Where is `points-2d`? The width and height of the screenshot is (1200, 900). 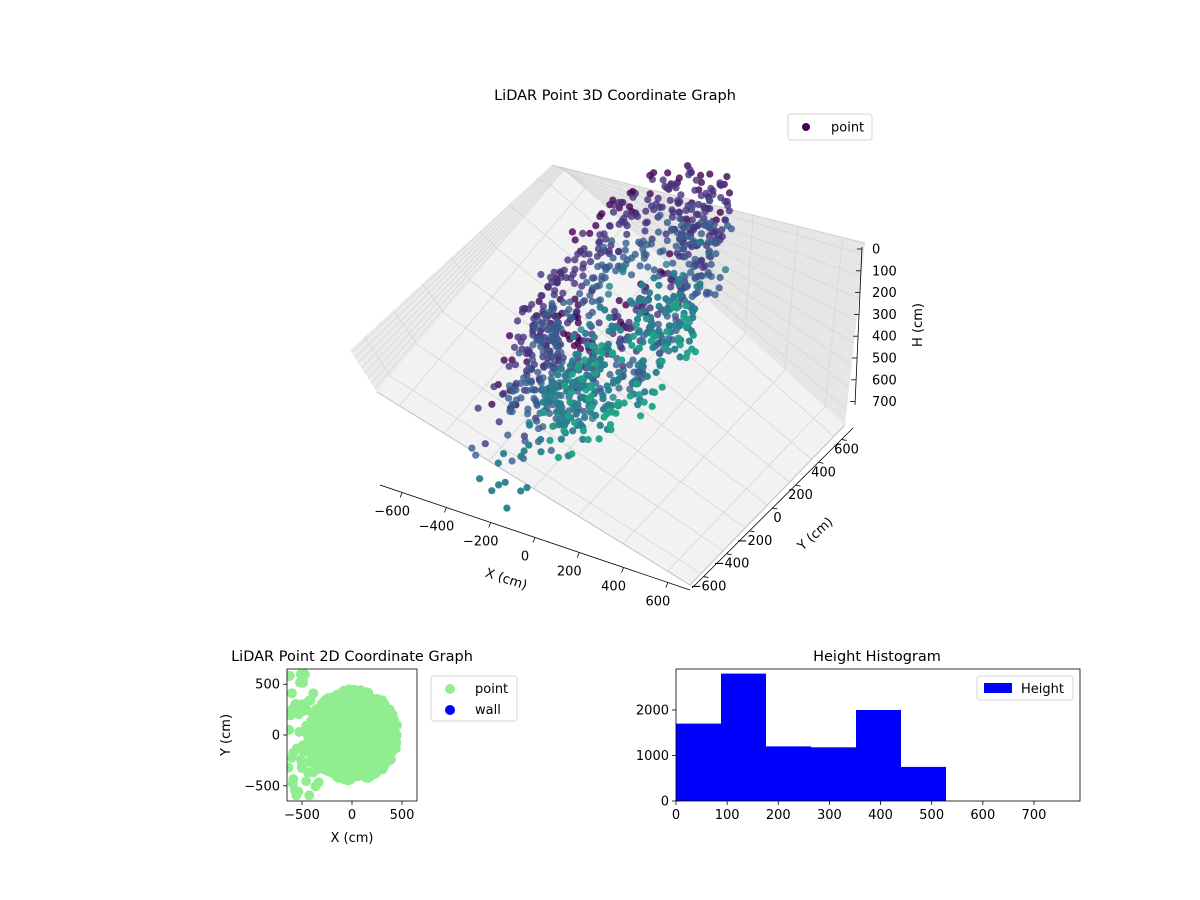
points-2d is located at coordinates (344, 735).